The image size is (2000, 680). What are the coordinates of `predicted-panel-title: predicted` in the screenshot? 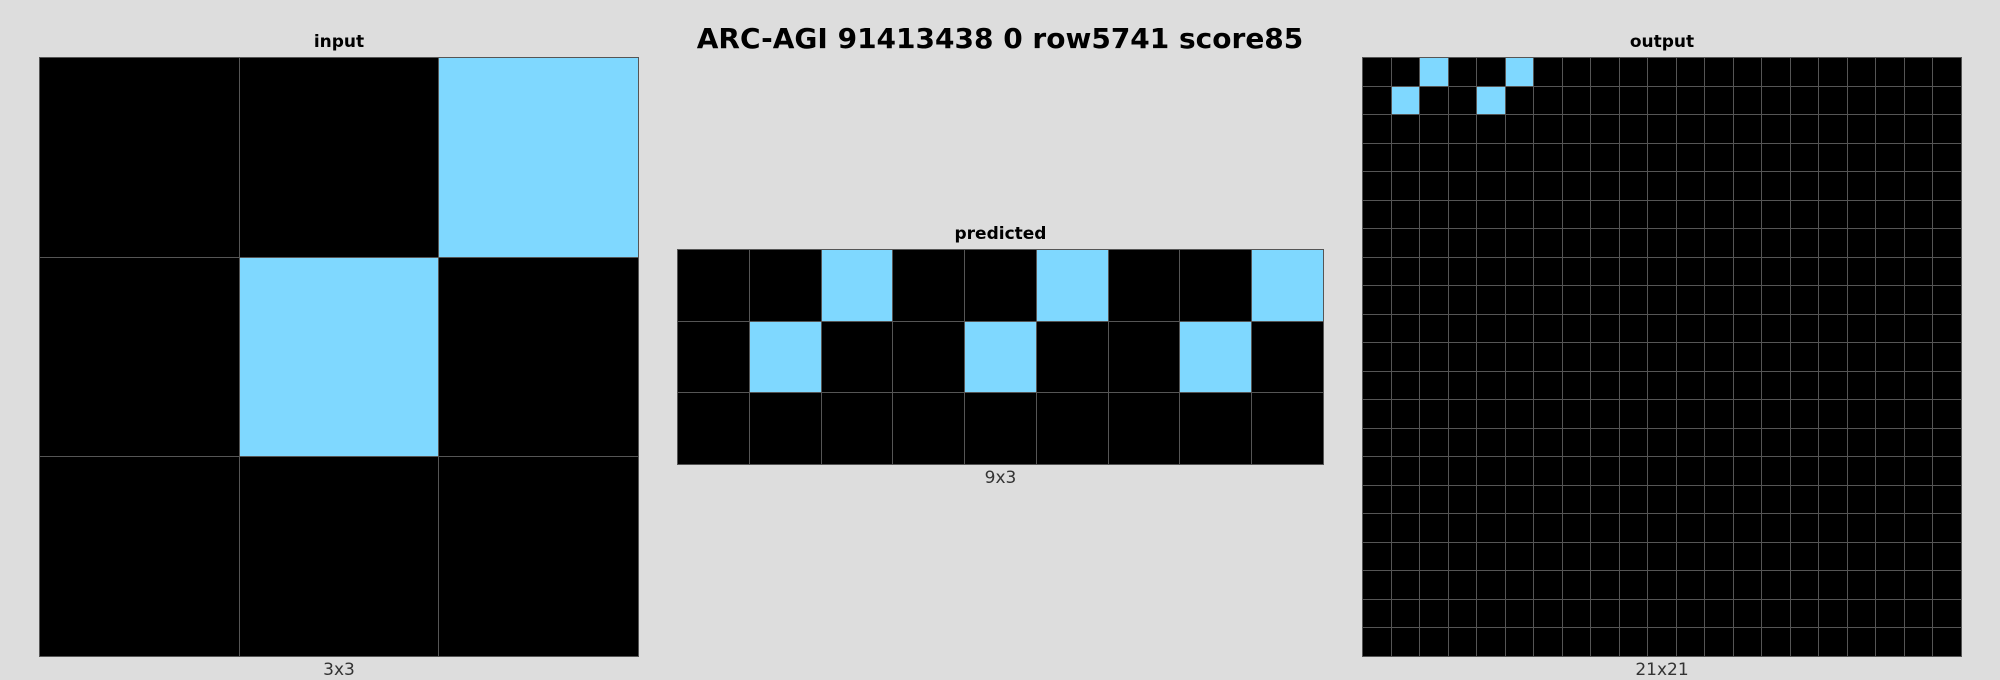 It's located at (1000, 234).